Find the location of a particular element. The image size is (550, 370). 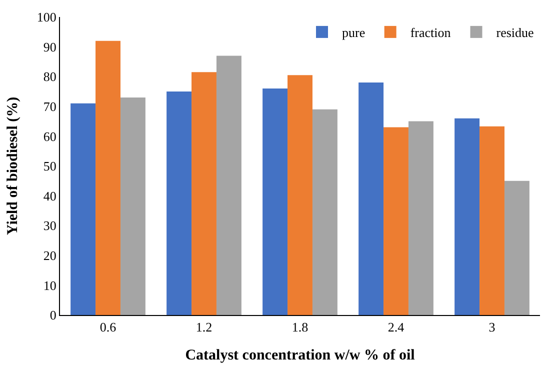

y-tick-label: 100 is located at coordinates (46, 17).